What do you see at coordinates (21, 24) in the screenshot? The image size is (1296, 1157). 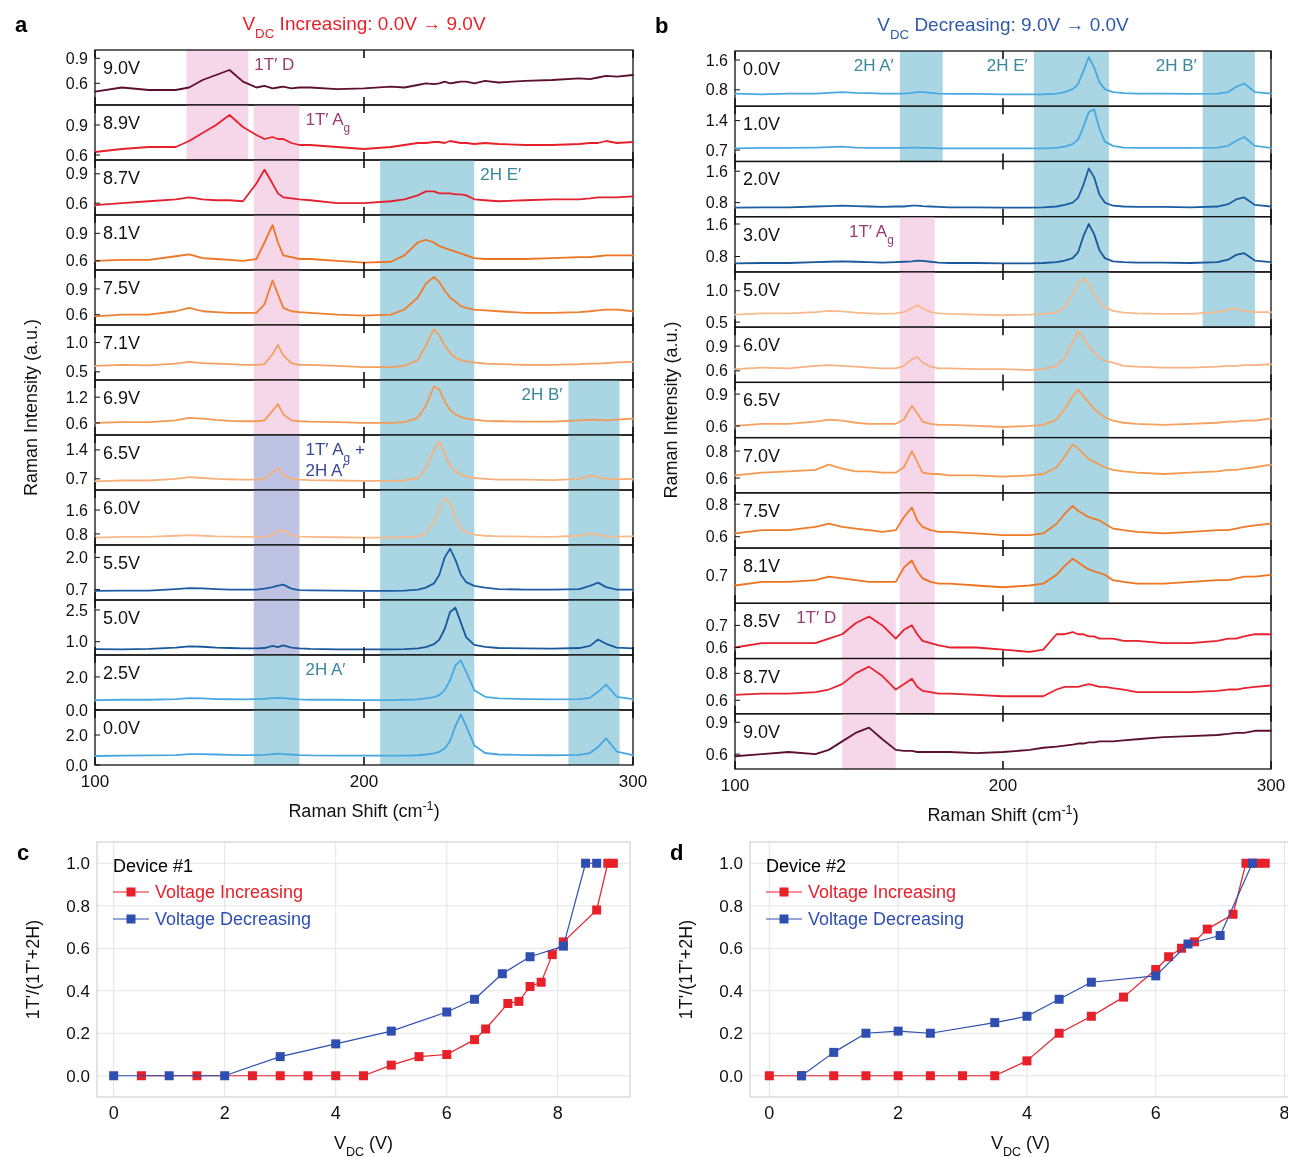 I see `text: a` at bounding box center [21, 24].